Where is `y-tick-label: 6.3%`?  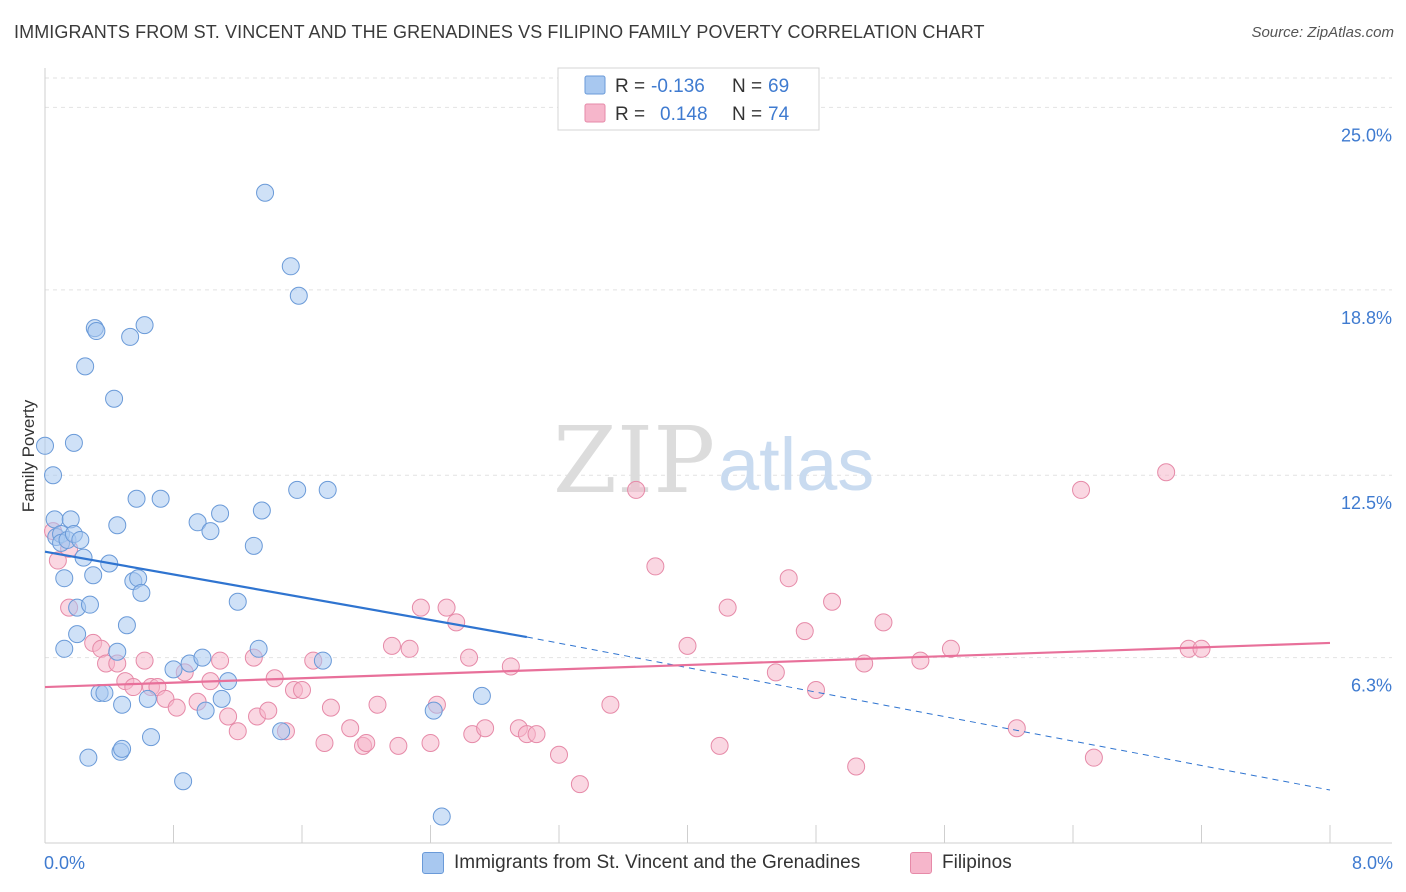 y-tick-label: 6.3% is located at coordinates (1371, 686).